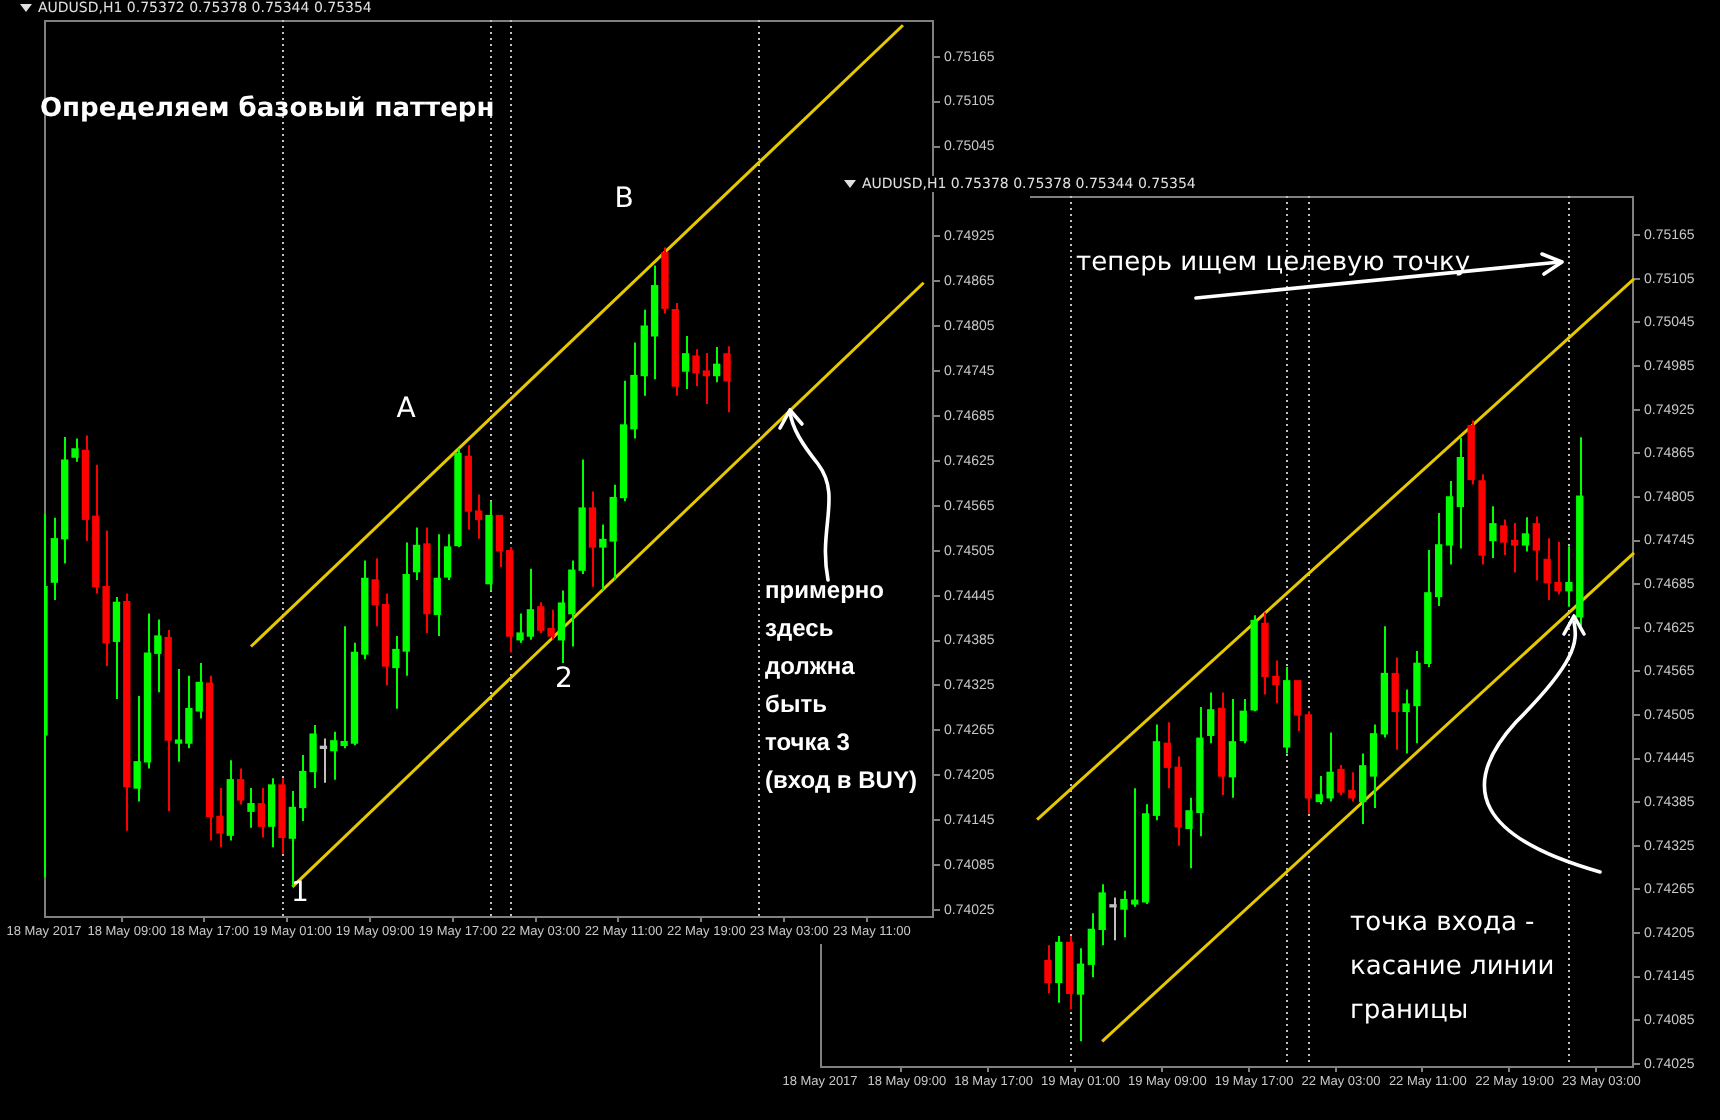 This screenshot has width=1720, height=1120. What do you see at coordinates (1273, 262) in the screenshot?
I see `annotation: теперь ищем целевую точку` at bounding box center [1273, 262].